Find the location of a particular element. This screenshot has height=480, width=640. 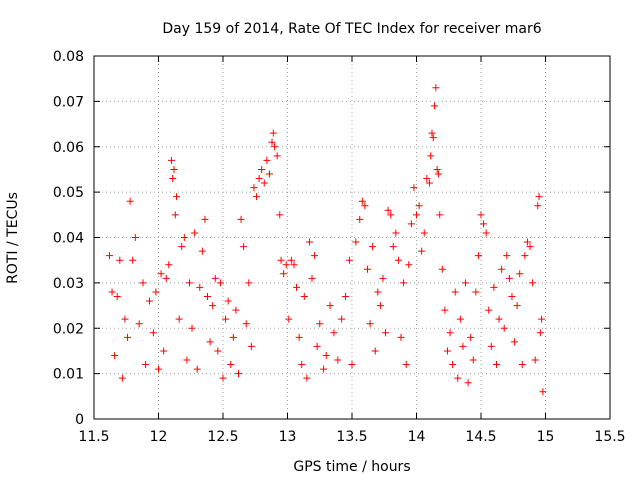

x-tick-label: 13 is located at coordinates (288, 437).